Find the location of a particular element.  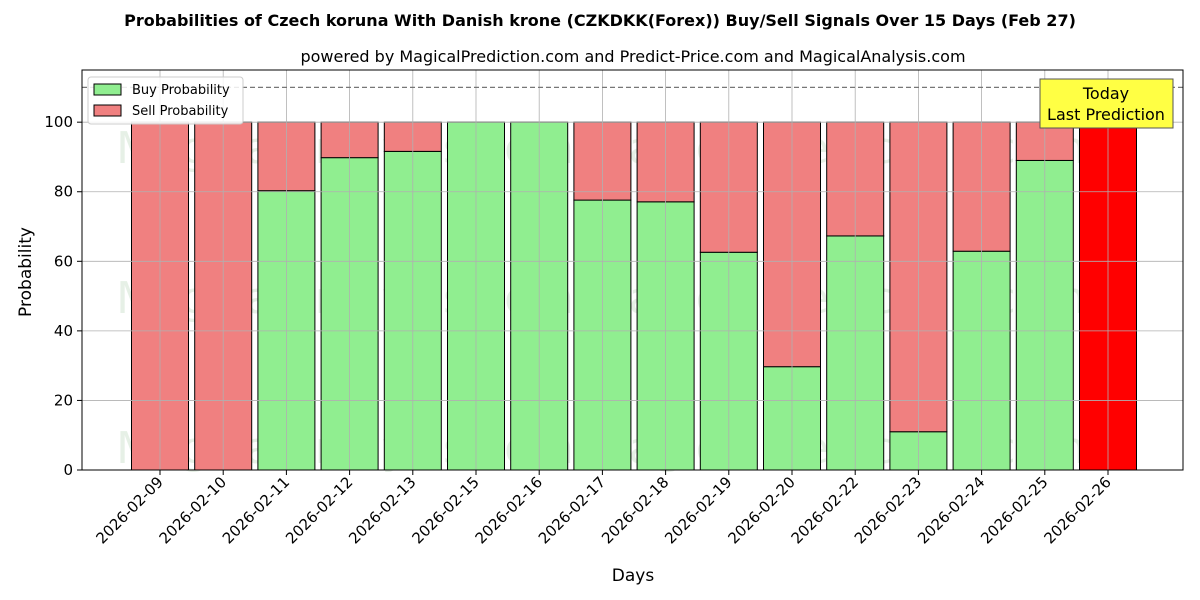

legend-label-0: Buy Probability is located at coordinates (181, 90).